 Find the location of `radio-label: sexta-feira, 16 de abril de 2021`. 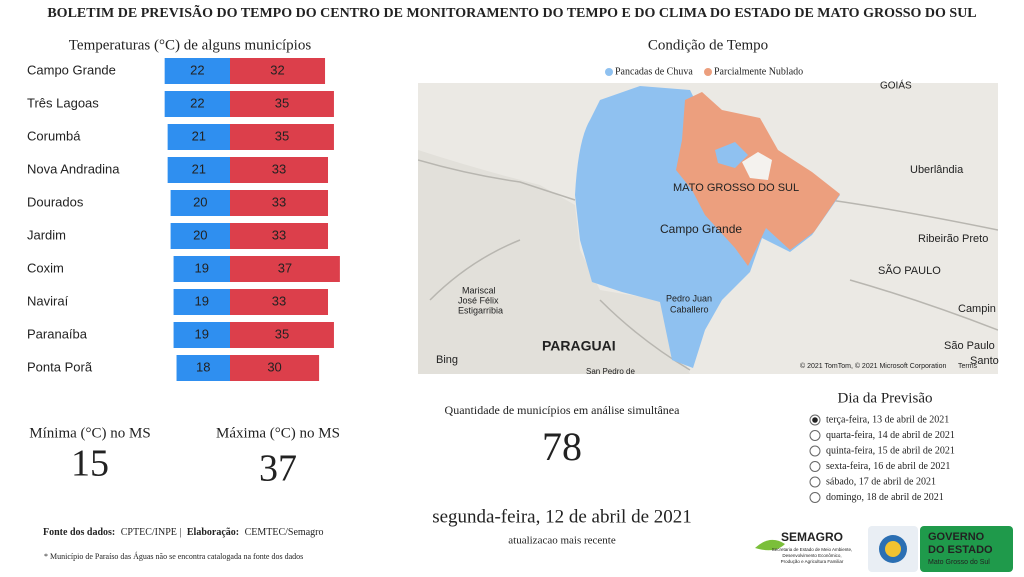

radio-label: sexta-feira, 16 de abril de 2021 is located at coordinates (888, 466).